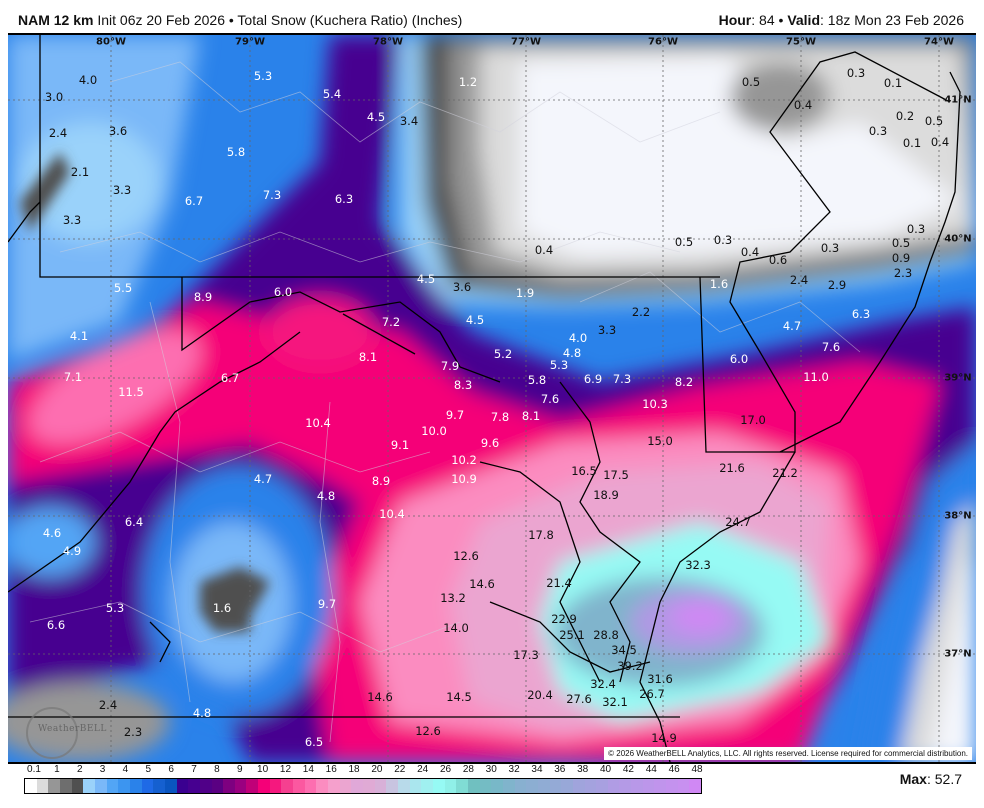  What do you see at coordinates (56, 625) in the screenshot?
I see `snow-total-label: 6.6` at bounding box center [56, 625].